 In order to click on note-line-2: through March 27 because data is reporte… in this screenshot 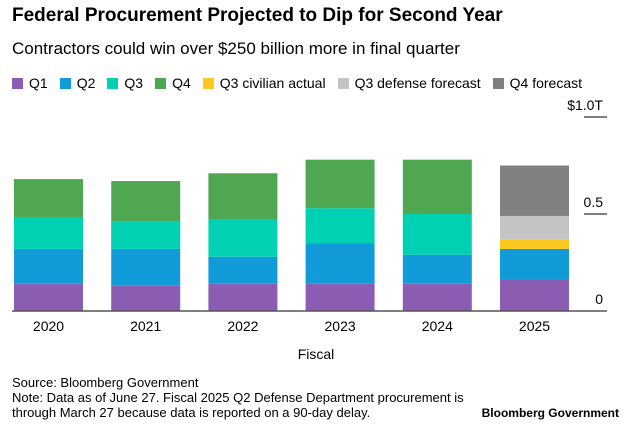, I will do `click(191, 412)`.